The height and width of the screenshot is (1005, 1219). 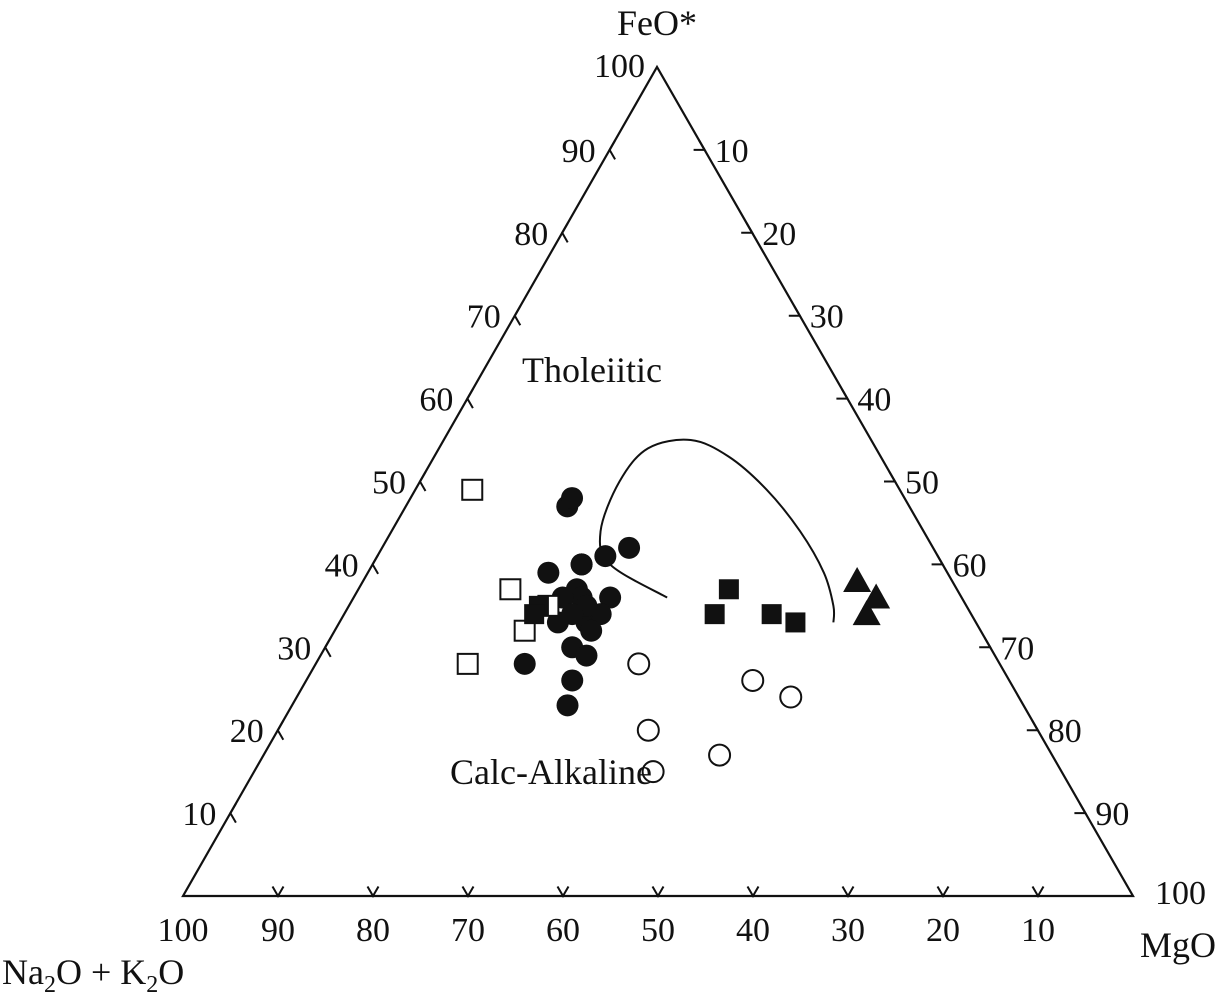 What do you see at coordinates (1065, 731) in the screenshot?
I see `tick-label-right-80: 80` at bounding box center [1065, 731].